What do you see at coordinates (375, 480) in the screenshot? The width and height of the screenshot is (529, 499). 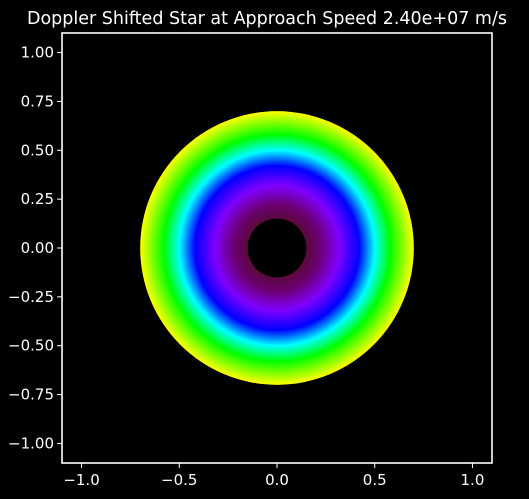 I see `x-tick-label: 0.5` at bounding box center [375, 480].